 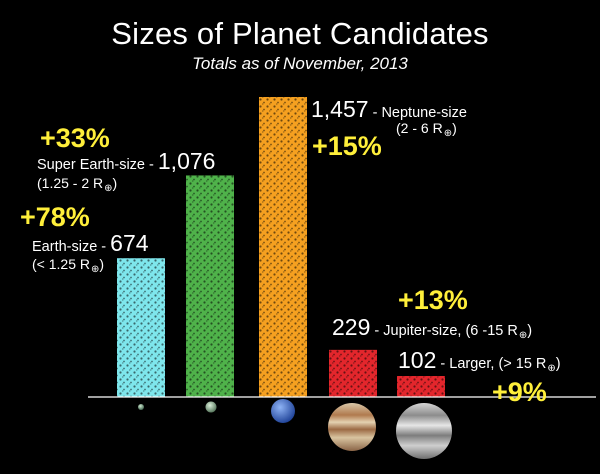 I want to click on range-neptune: (2 - 6 R⊕), so click(x=426, y=129).